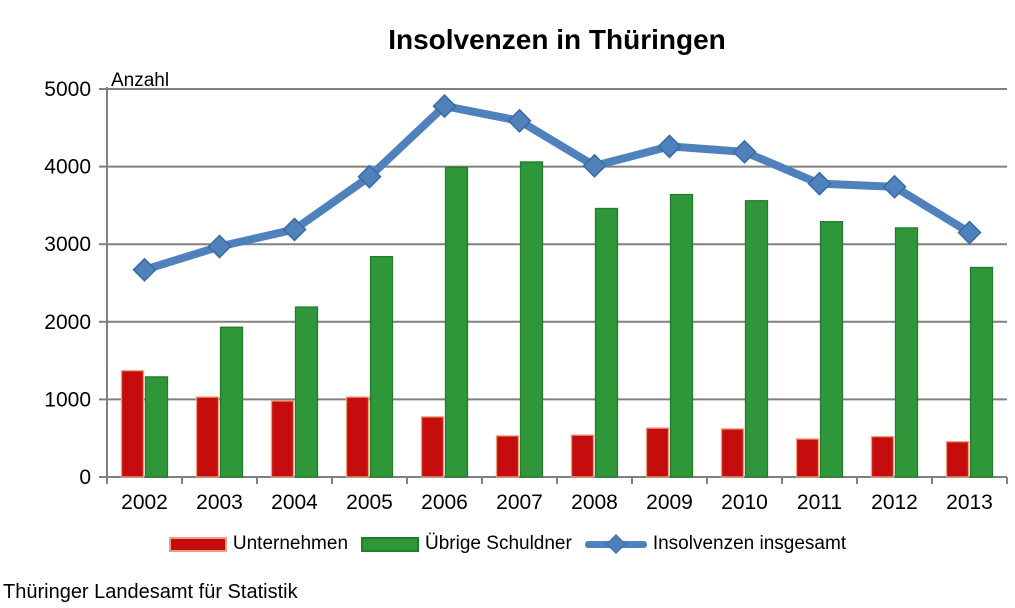 This screenshot has width=1015, height=608. What do you see at coordinates (156, 427) in the screenshot?
I see `bar-uebrige-schuldner-2002` at bounding box center [156, 427].